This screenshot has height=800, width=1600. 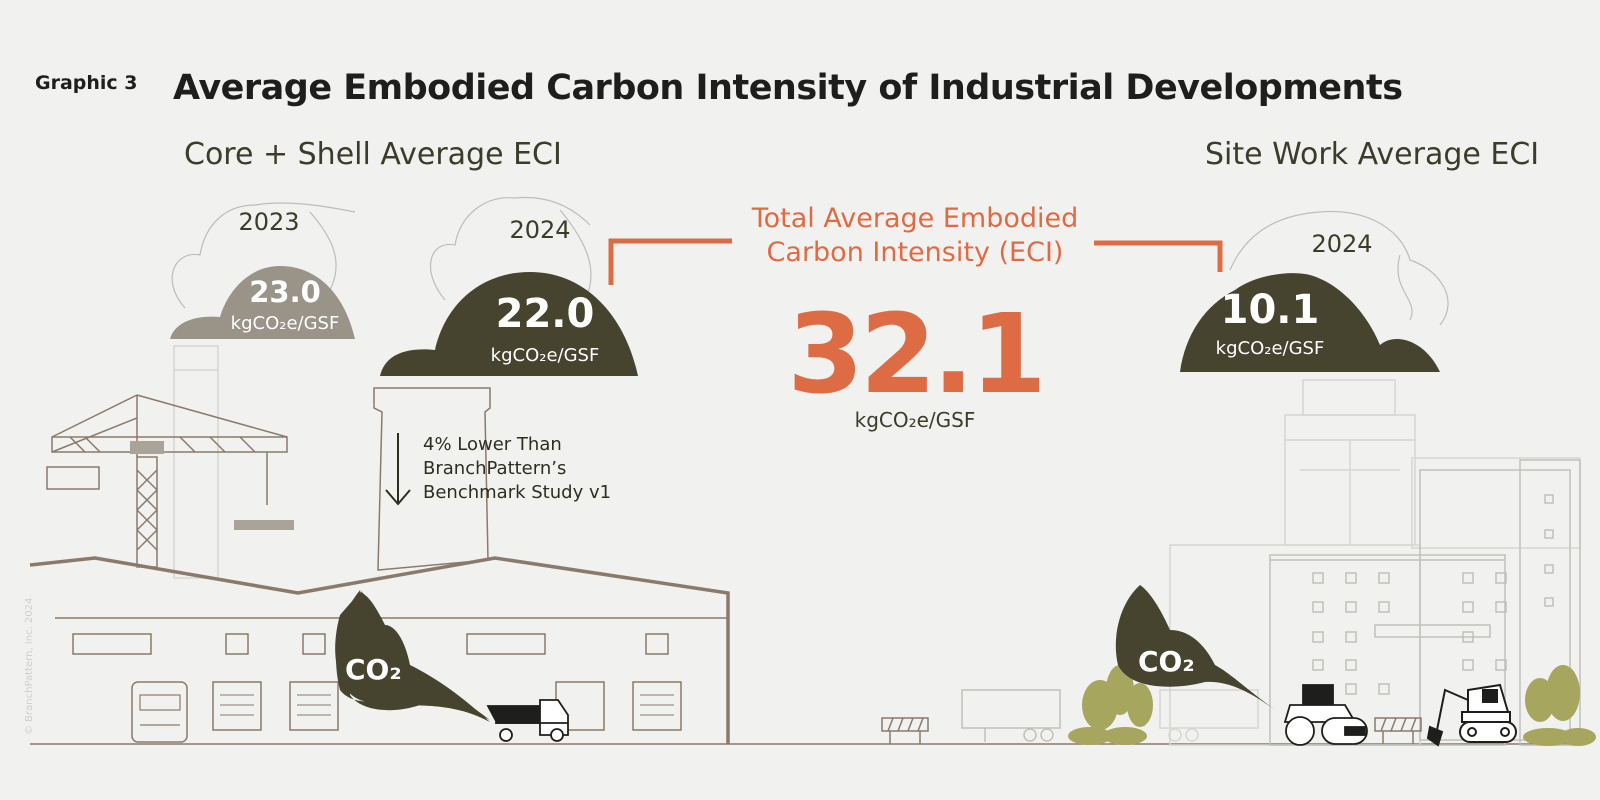 What do you see at coordinates (379, 650) in the screenshot?
I see `warehouse` at bounding box center [379, 650].